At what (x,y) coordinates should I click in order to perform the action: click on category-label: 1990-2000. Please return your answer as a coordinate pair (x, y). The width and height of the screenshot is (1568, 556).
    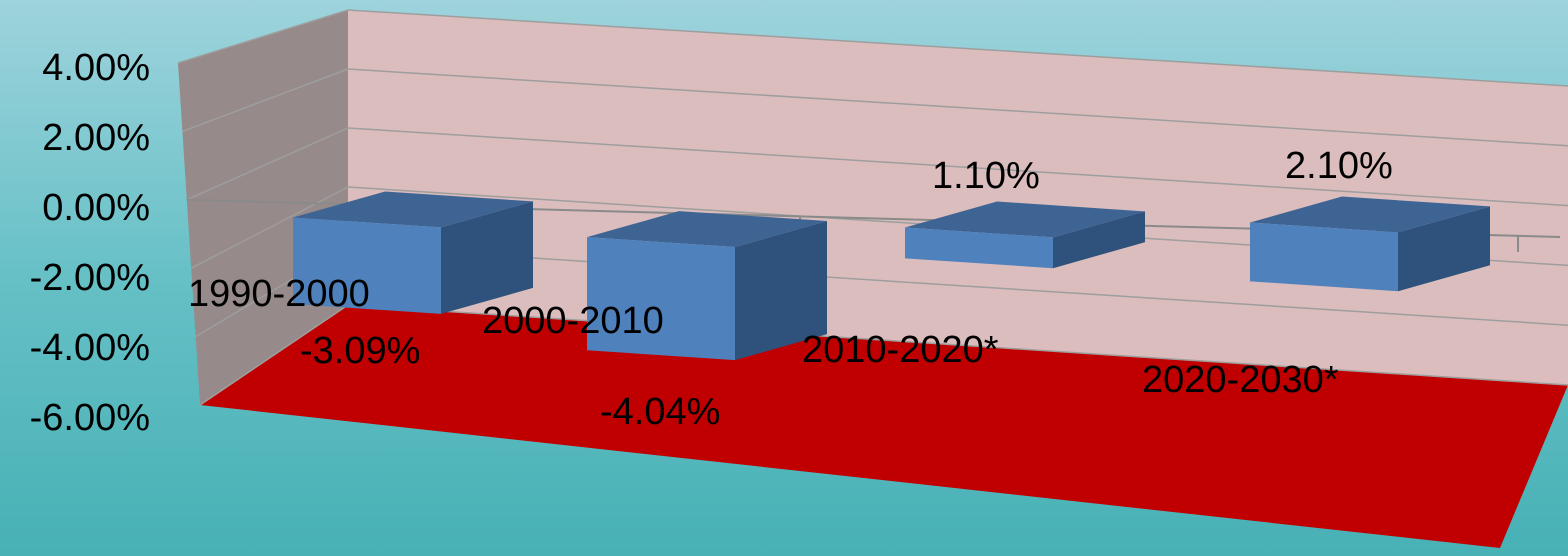
    Looking at the image, I should click on (279, 294).